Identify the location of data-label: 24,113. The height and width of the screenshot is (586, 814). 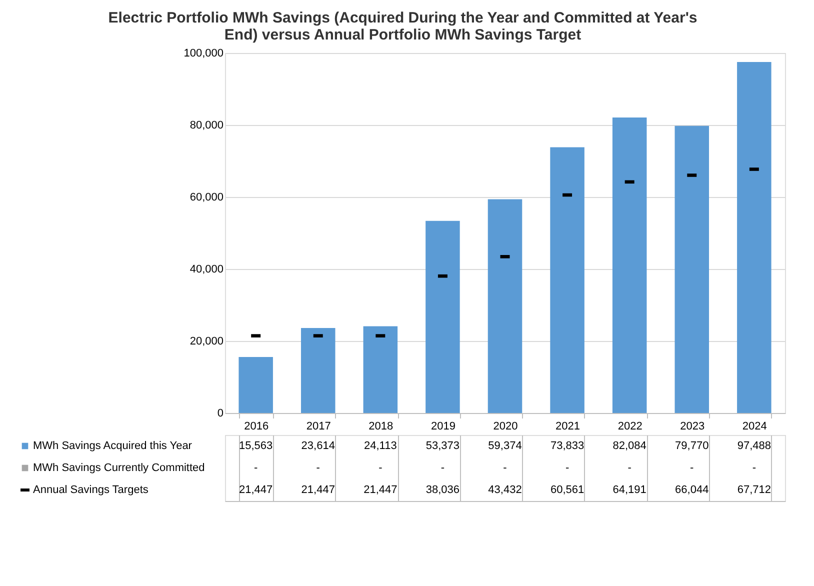
(380, 446).